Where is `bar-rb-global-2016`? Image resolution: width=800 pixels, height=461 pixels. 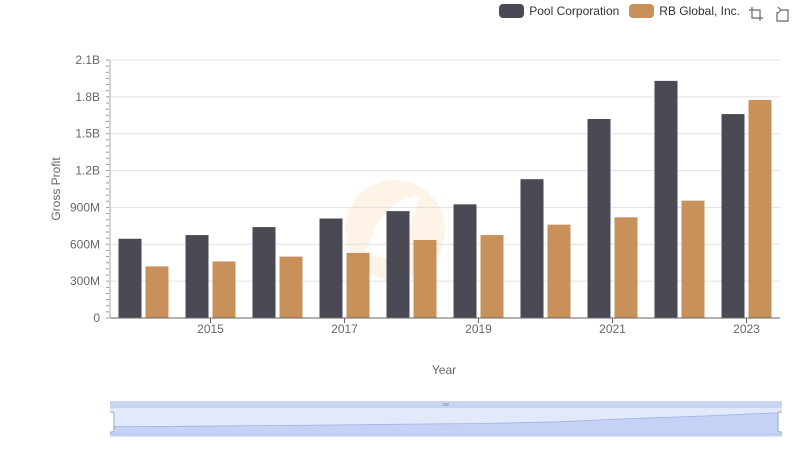 bar-rb-global-2016 is located at coordinates (291, 287).